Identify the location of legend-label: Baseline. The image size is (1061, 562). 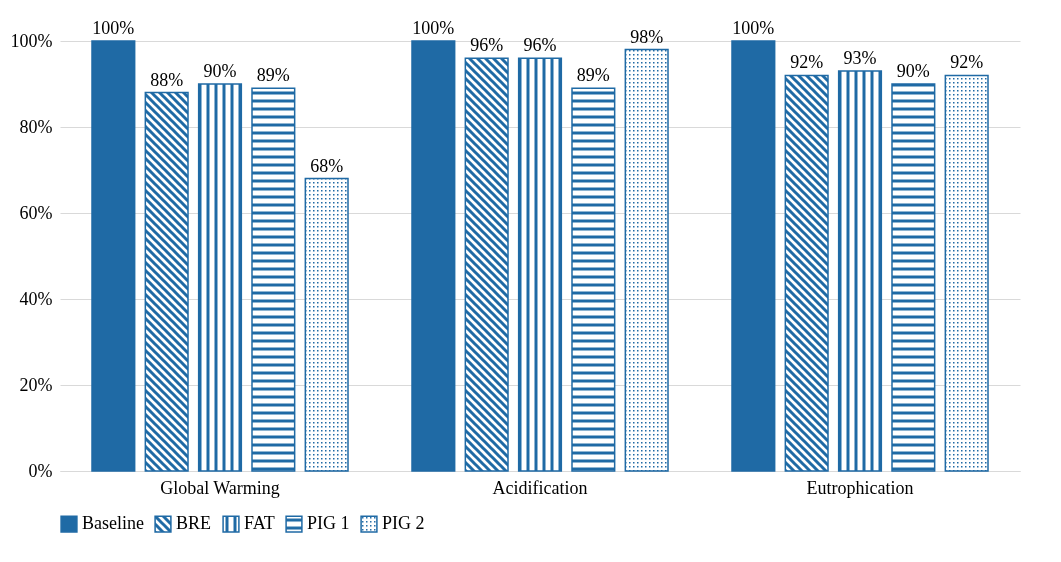
(113, 523).